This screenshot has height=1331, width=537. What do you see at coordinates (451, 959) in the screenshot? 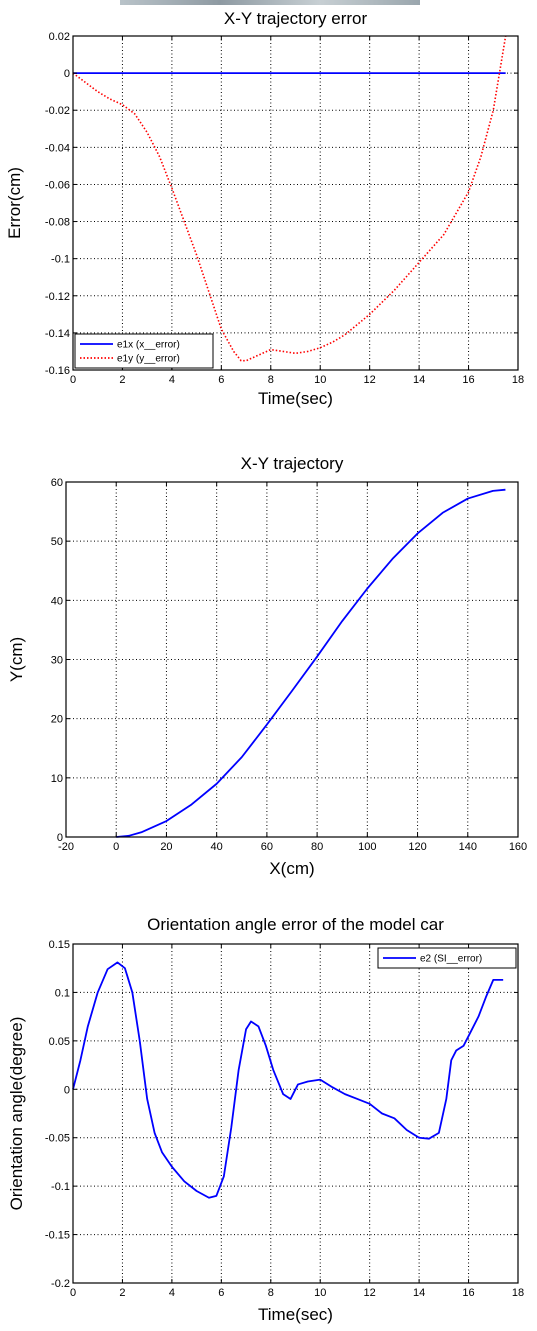
I see `legend-entry: e2 (SI__error)` at bounding box center [451, 959].